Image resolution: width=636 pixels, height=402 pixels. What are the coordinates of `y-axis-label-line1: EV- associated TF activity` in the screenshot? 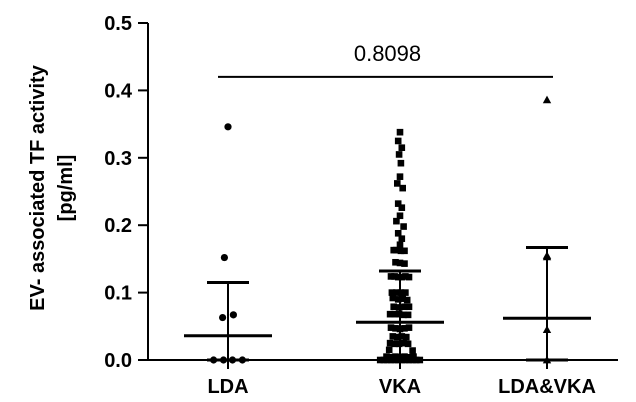 It's located at (38, 187).